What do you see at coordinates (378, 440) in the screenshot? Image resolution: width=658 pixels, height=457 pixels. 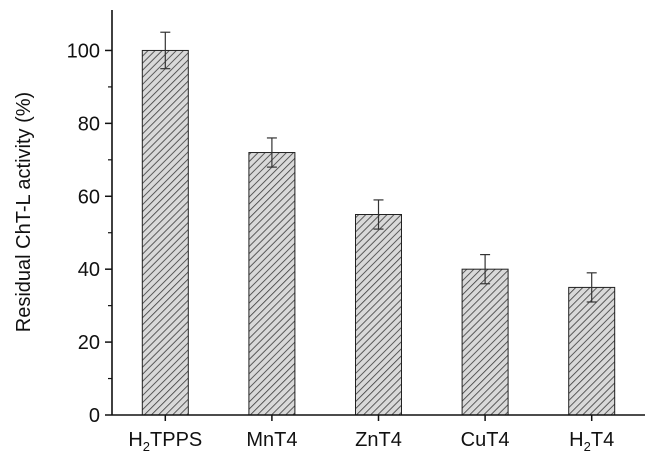 I see `x-tick-label-ZnT4: ZnT4` at bounding box center [378, 440].